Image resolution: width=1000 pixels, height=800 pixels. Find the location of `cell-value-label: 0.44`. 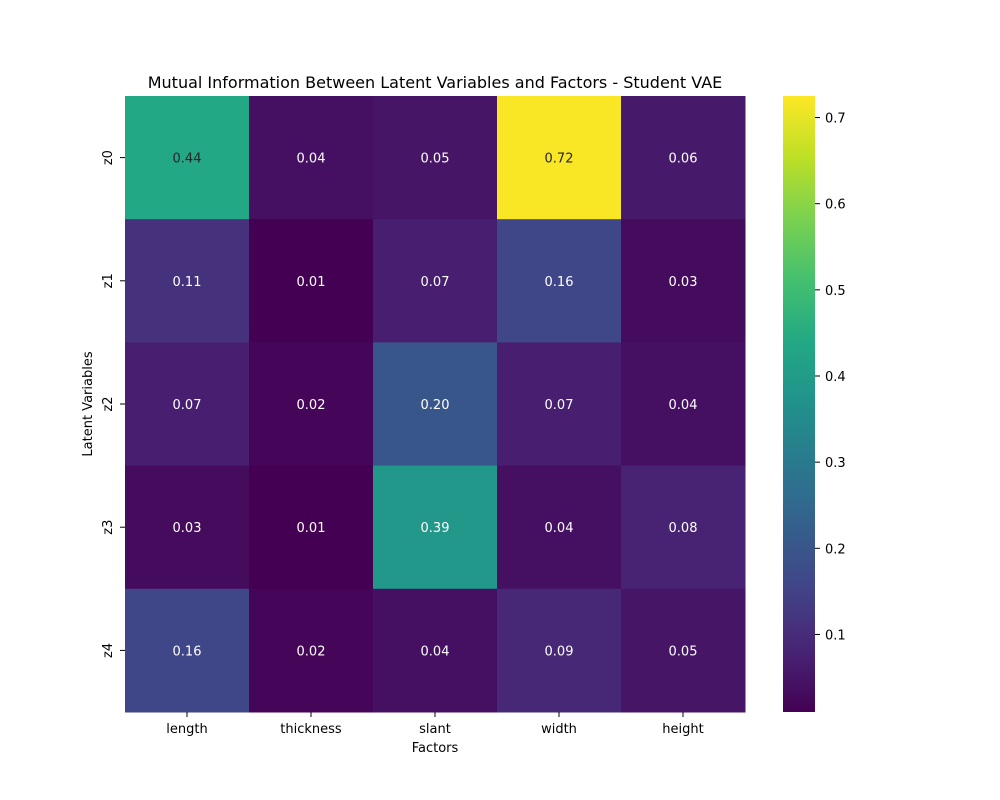

cell-value-label: 0.44 is located at coordinates (187, 159).